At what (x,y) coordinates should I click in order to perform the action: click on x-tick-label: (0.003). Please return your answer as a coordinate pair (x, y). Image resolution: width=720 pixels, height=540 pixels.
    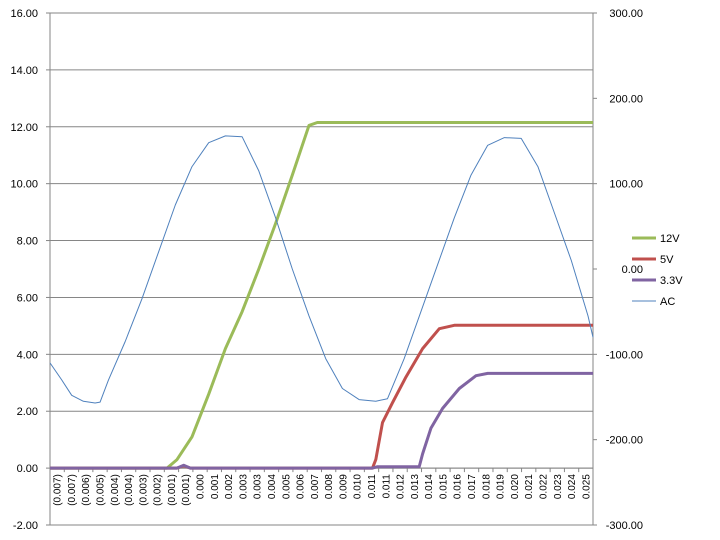
    Looking at the image, I should click on (143, 490).